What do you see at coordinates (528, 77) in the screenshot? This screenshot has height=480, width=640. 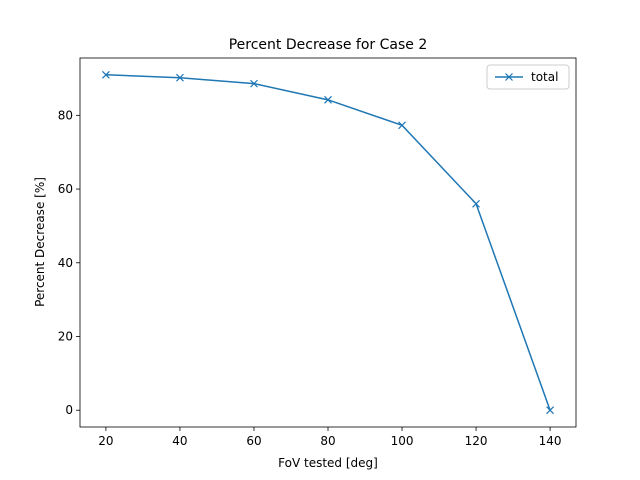 I see `legend-box` at bounding box center [528, 77].